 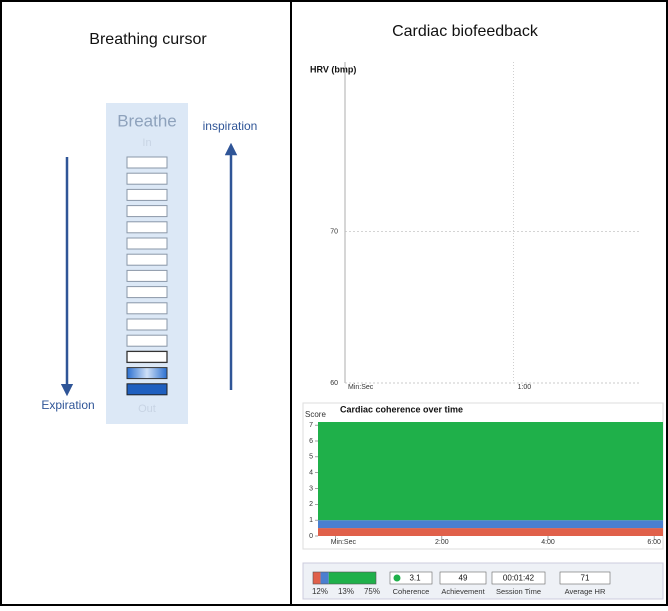 I want to click on cursor-bottom: Out, so click(x=147, y=409).